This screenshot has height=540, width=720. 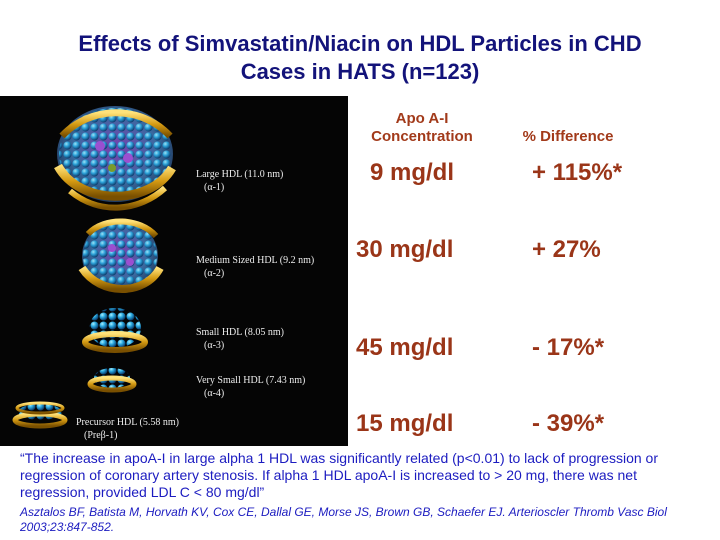 I want to click on small-hdl-label: Small HDL (8.05 nm) (α-3), so click(x=240, y=339).